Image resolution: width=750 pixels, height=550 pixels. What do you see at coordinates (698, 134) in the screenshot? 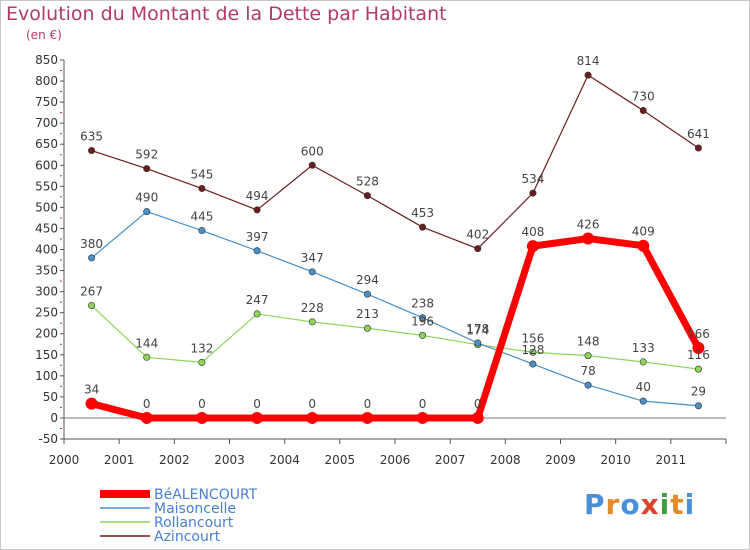
I see `data-label: 641` at bounding box center [698, 134].